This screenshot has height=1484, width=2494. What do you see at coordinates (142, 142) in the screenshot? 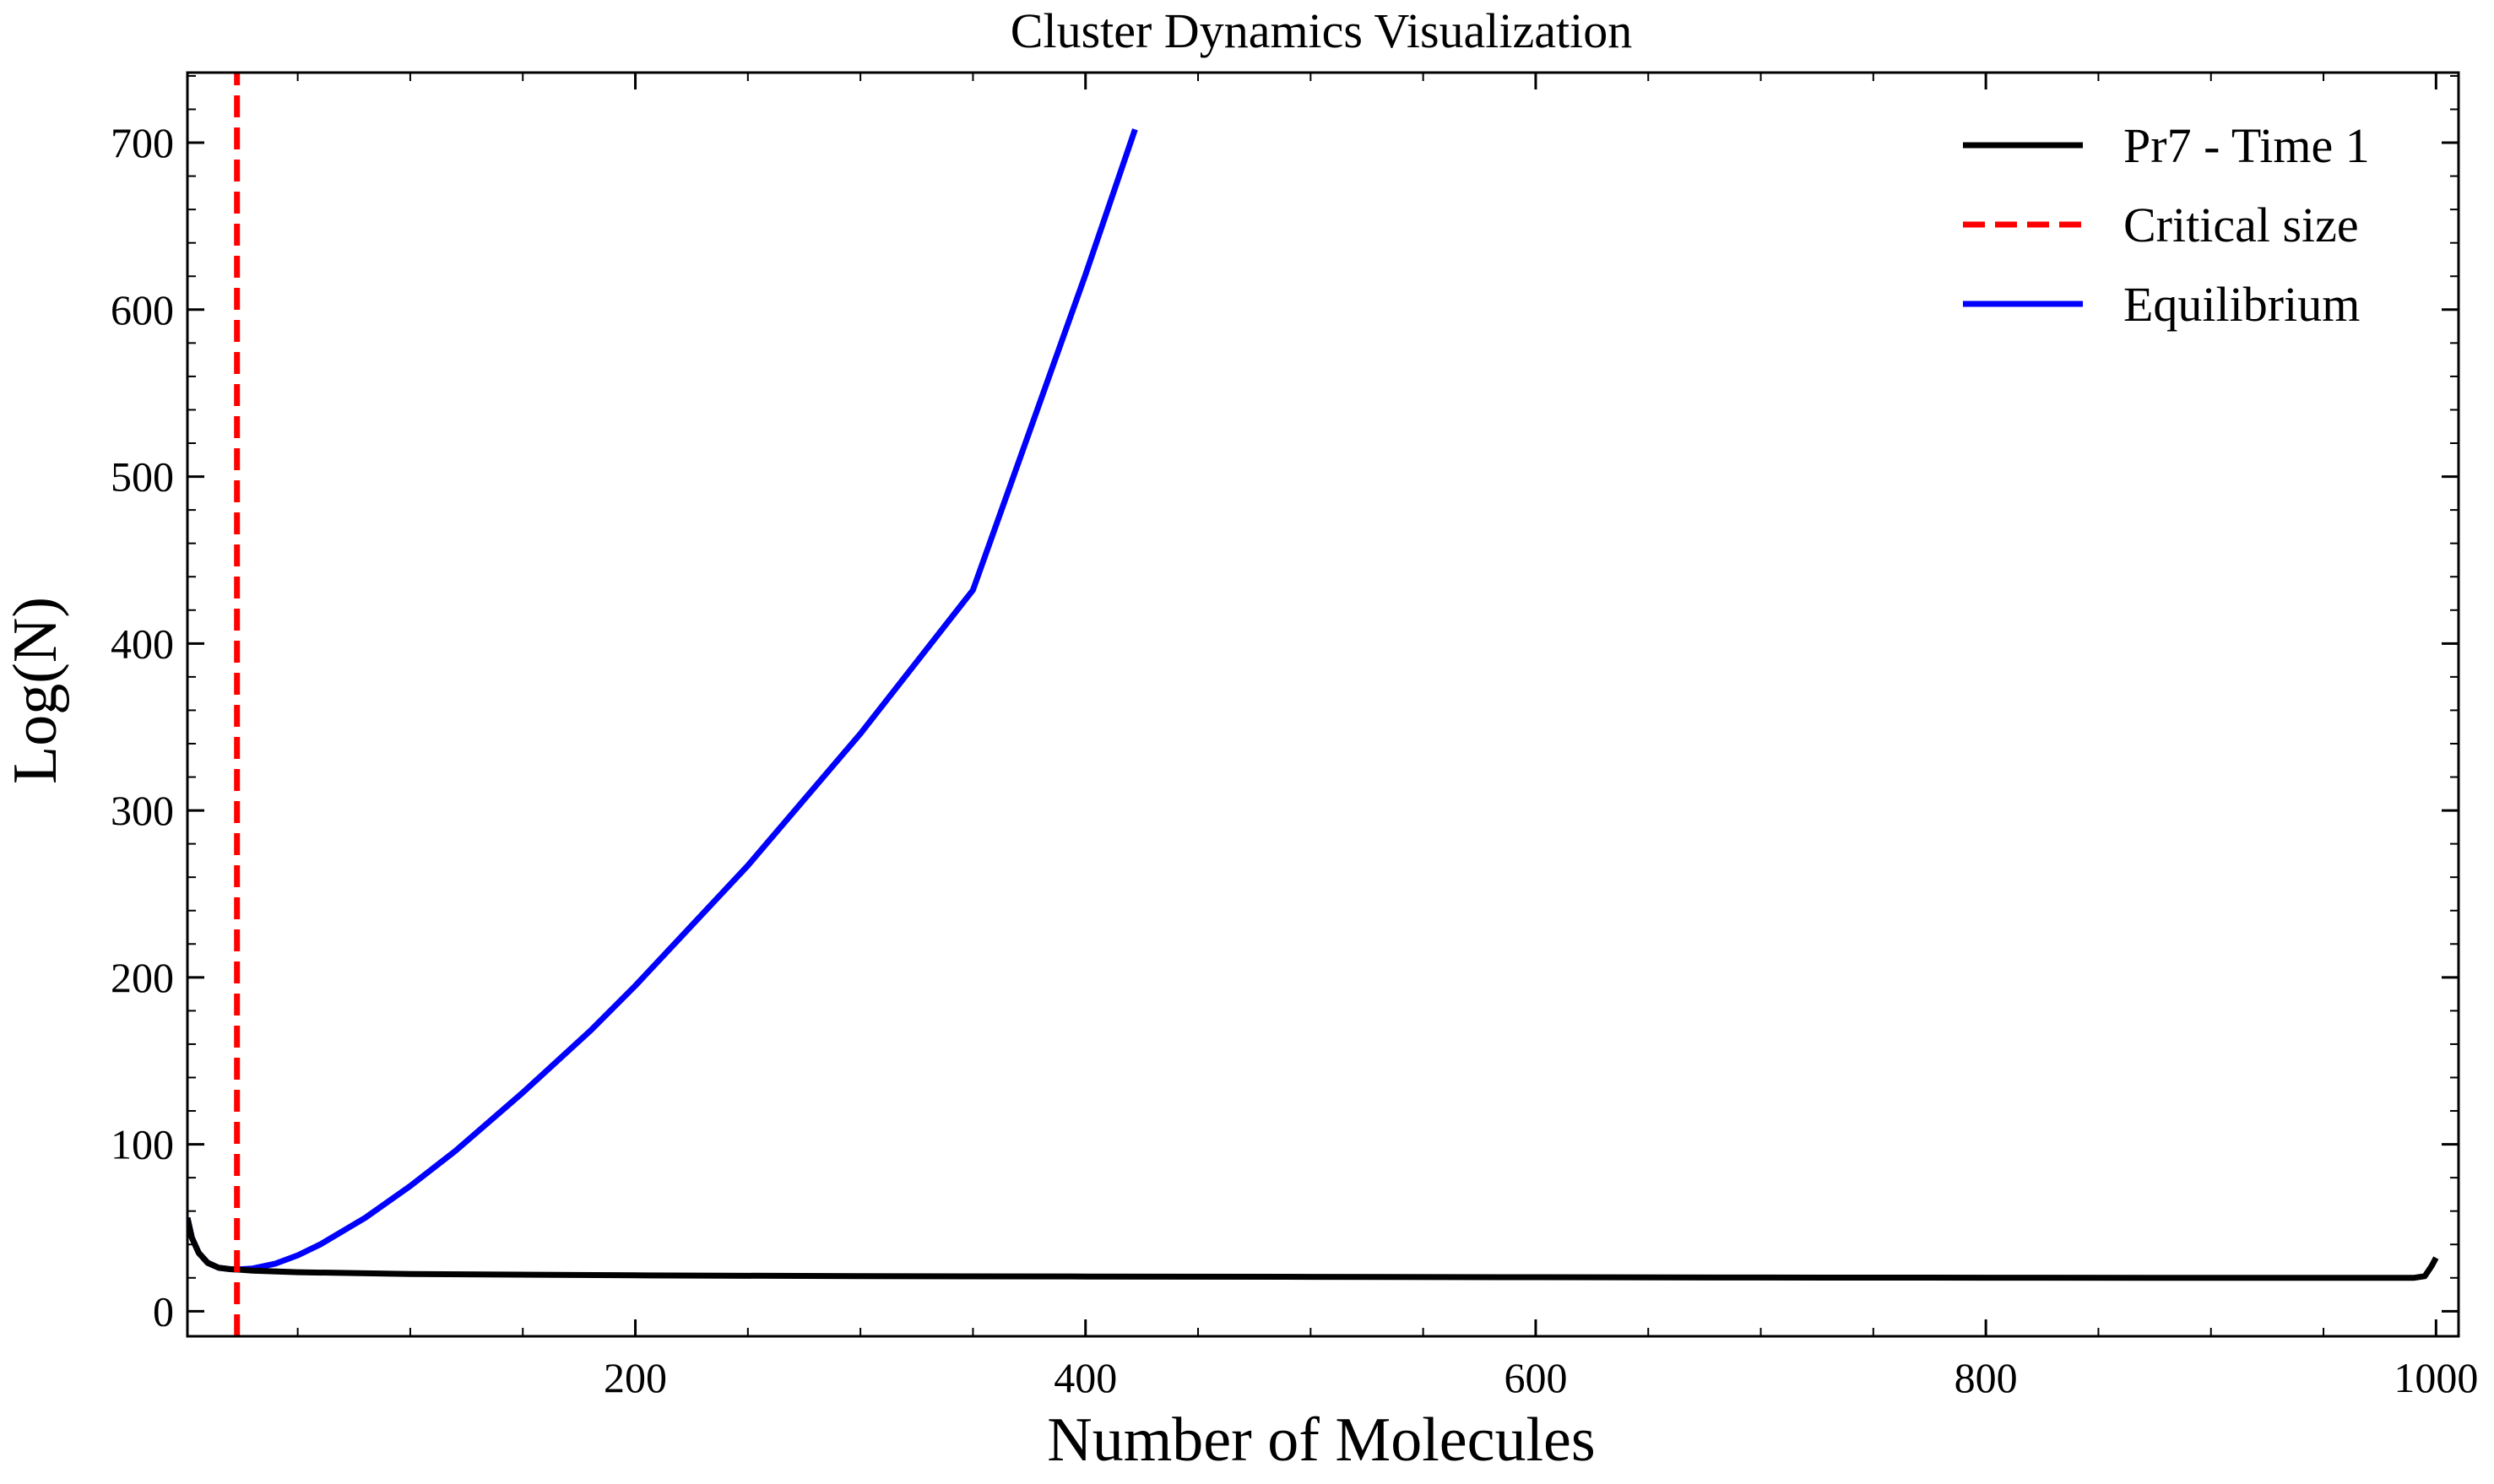
I see `y-tick-label: 700` at bounding box center [142, 142].